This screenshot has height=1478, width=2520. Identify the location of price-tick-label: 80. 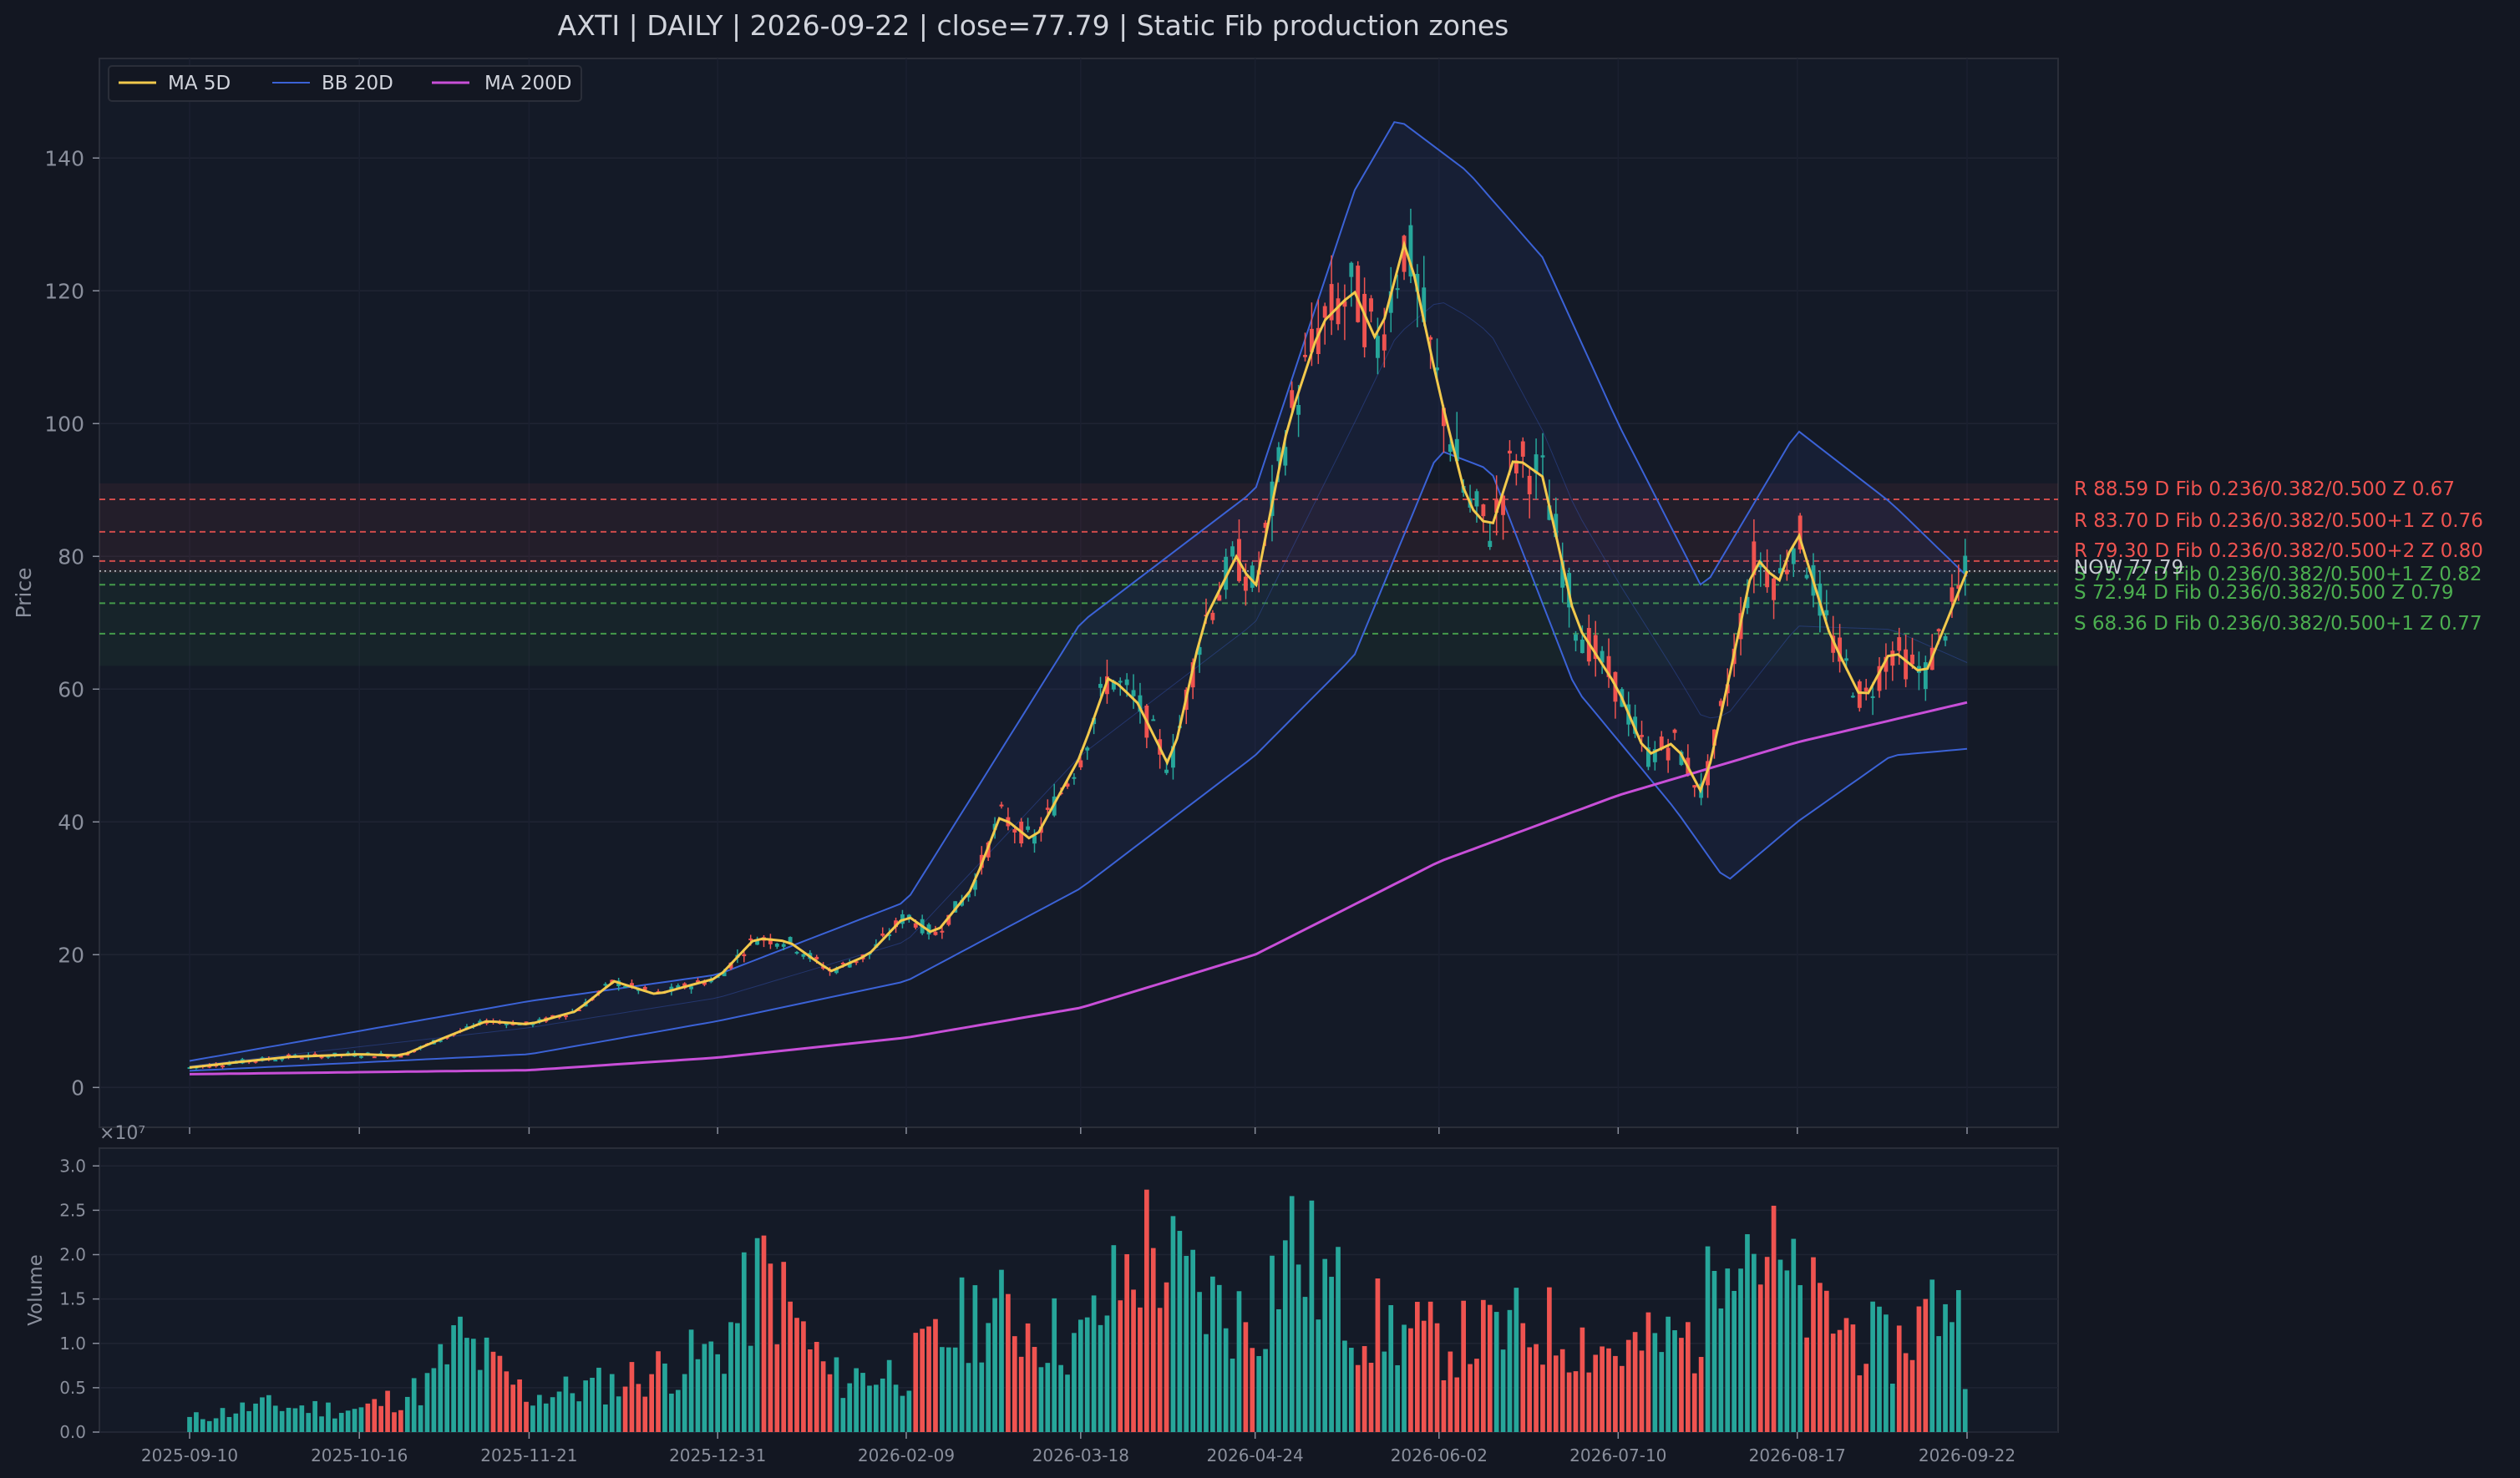
(71, 556).